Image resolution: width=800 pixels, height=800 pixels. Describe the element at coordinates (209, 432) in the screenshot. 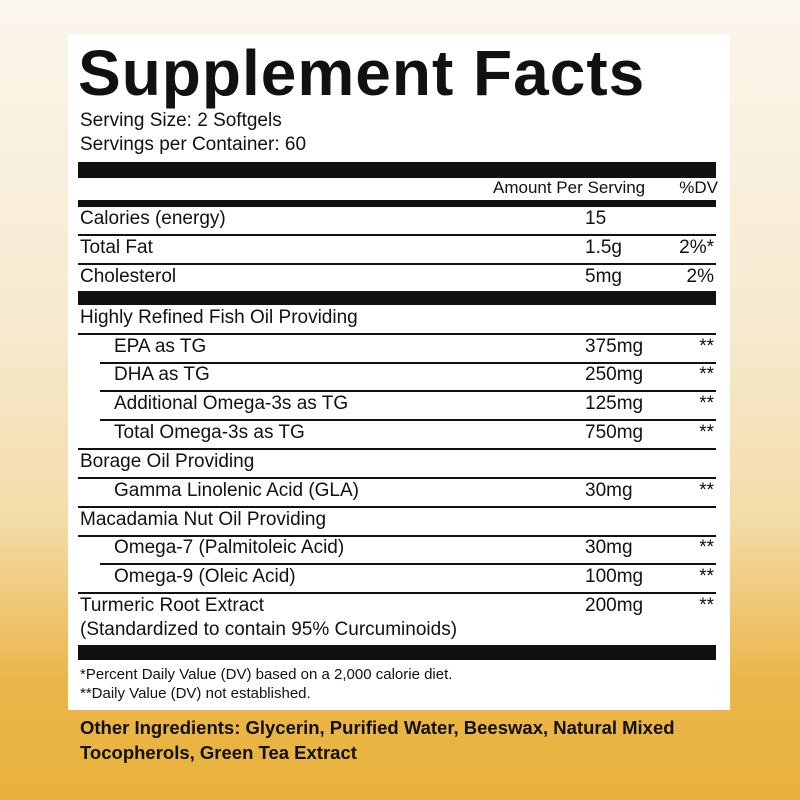

I see `row-label: Total Omega-3s as TG` at that location.